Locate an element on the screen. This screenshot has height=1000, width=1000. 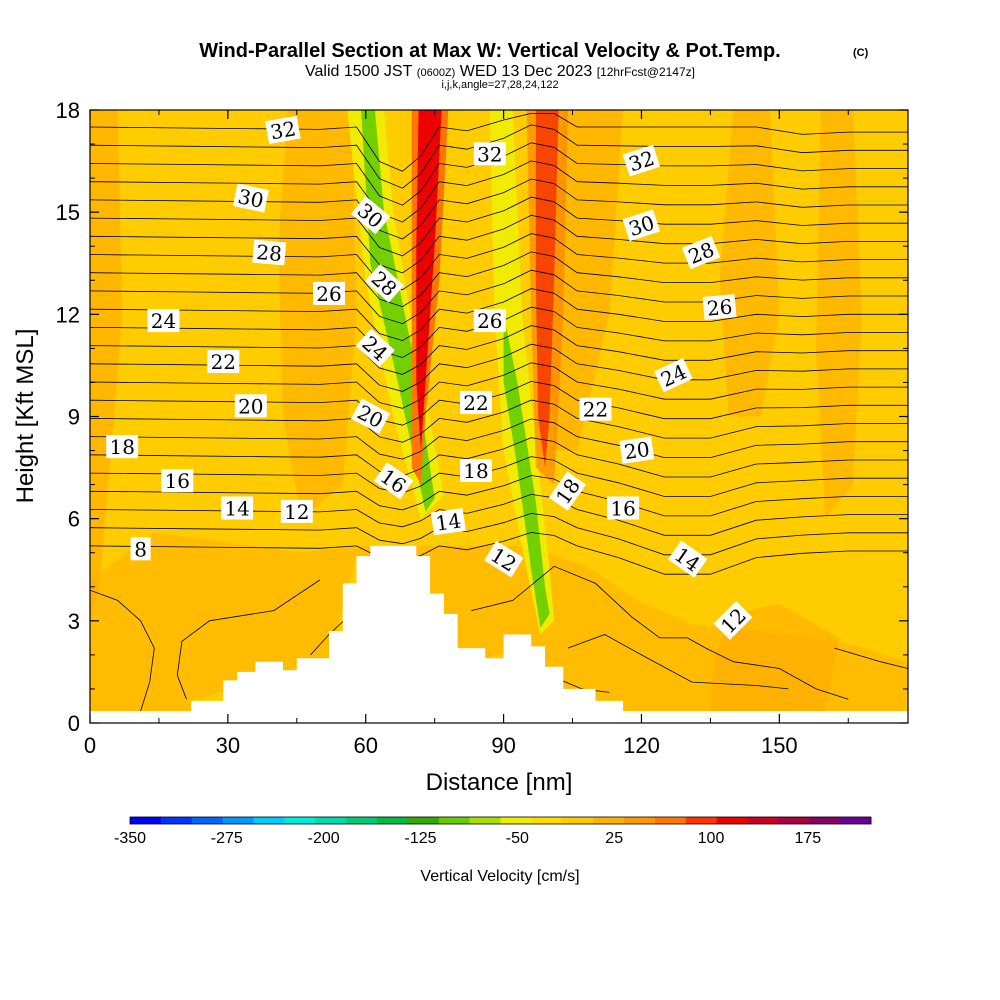
contour-label-text: 32 is located at coordinates (282, 130).